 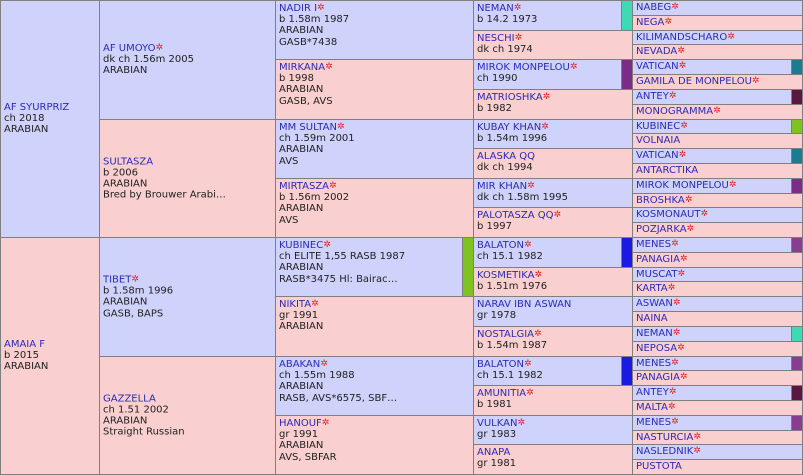 I want to click on horse-name-link: NASLEDNIK, so click(x=665, y=451).